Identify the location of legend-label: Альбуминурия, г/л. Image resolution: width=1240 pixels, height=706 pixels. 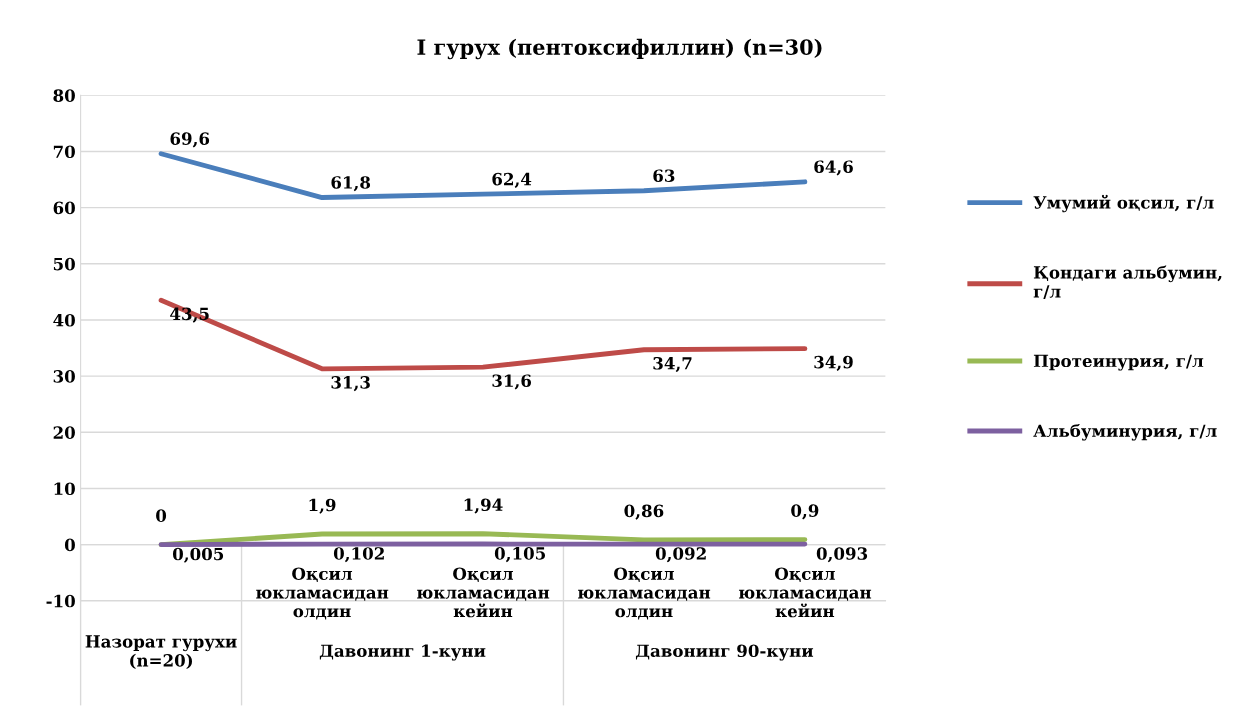
(1125, 432).